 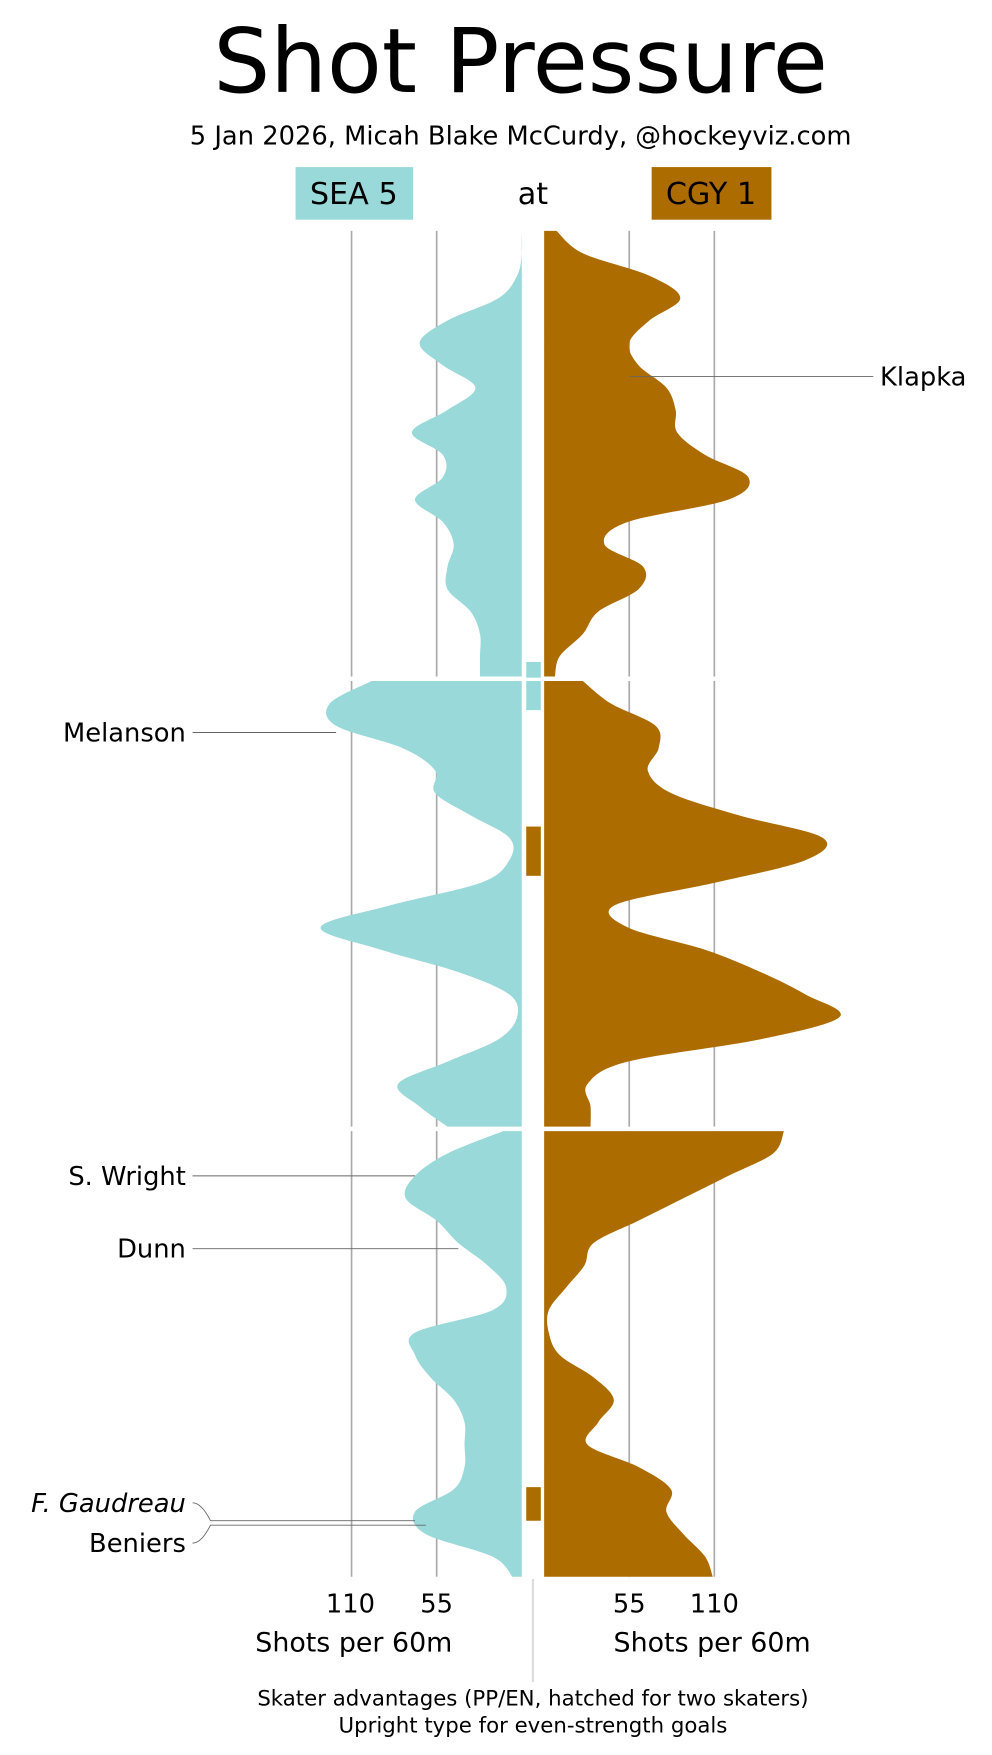 I want to click on x-axis-label-right: Shots per 60m, so click(x=712, y=1643).